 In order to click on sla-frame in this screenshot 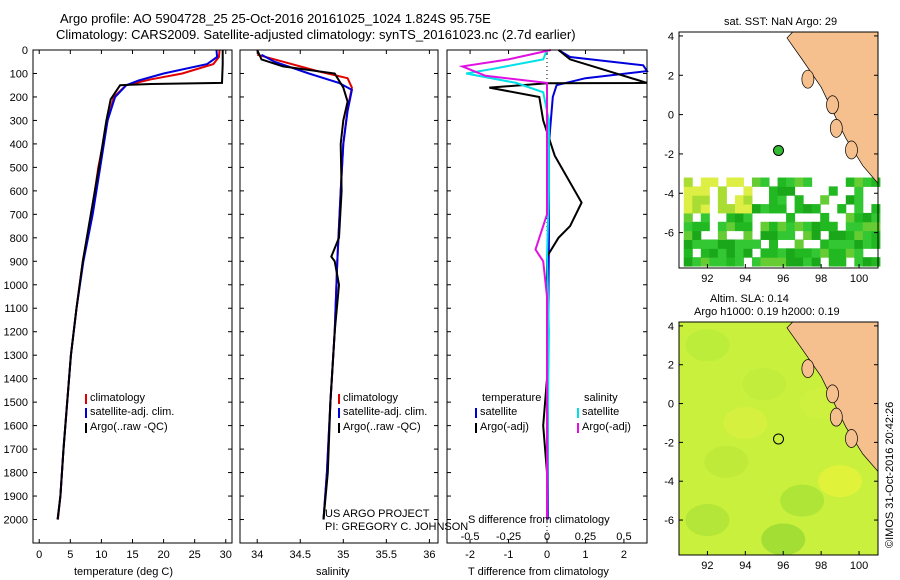, I will do `click(778, 438)`.